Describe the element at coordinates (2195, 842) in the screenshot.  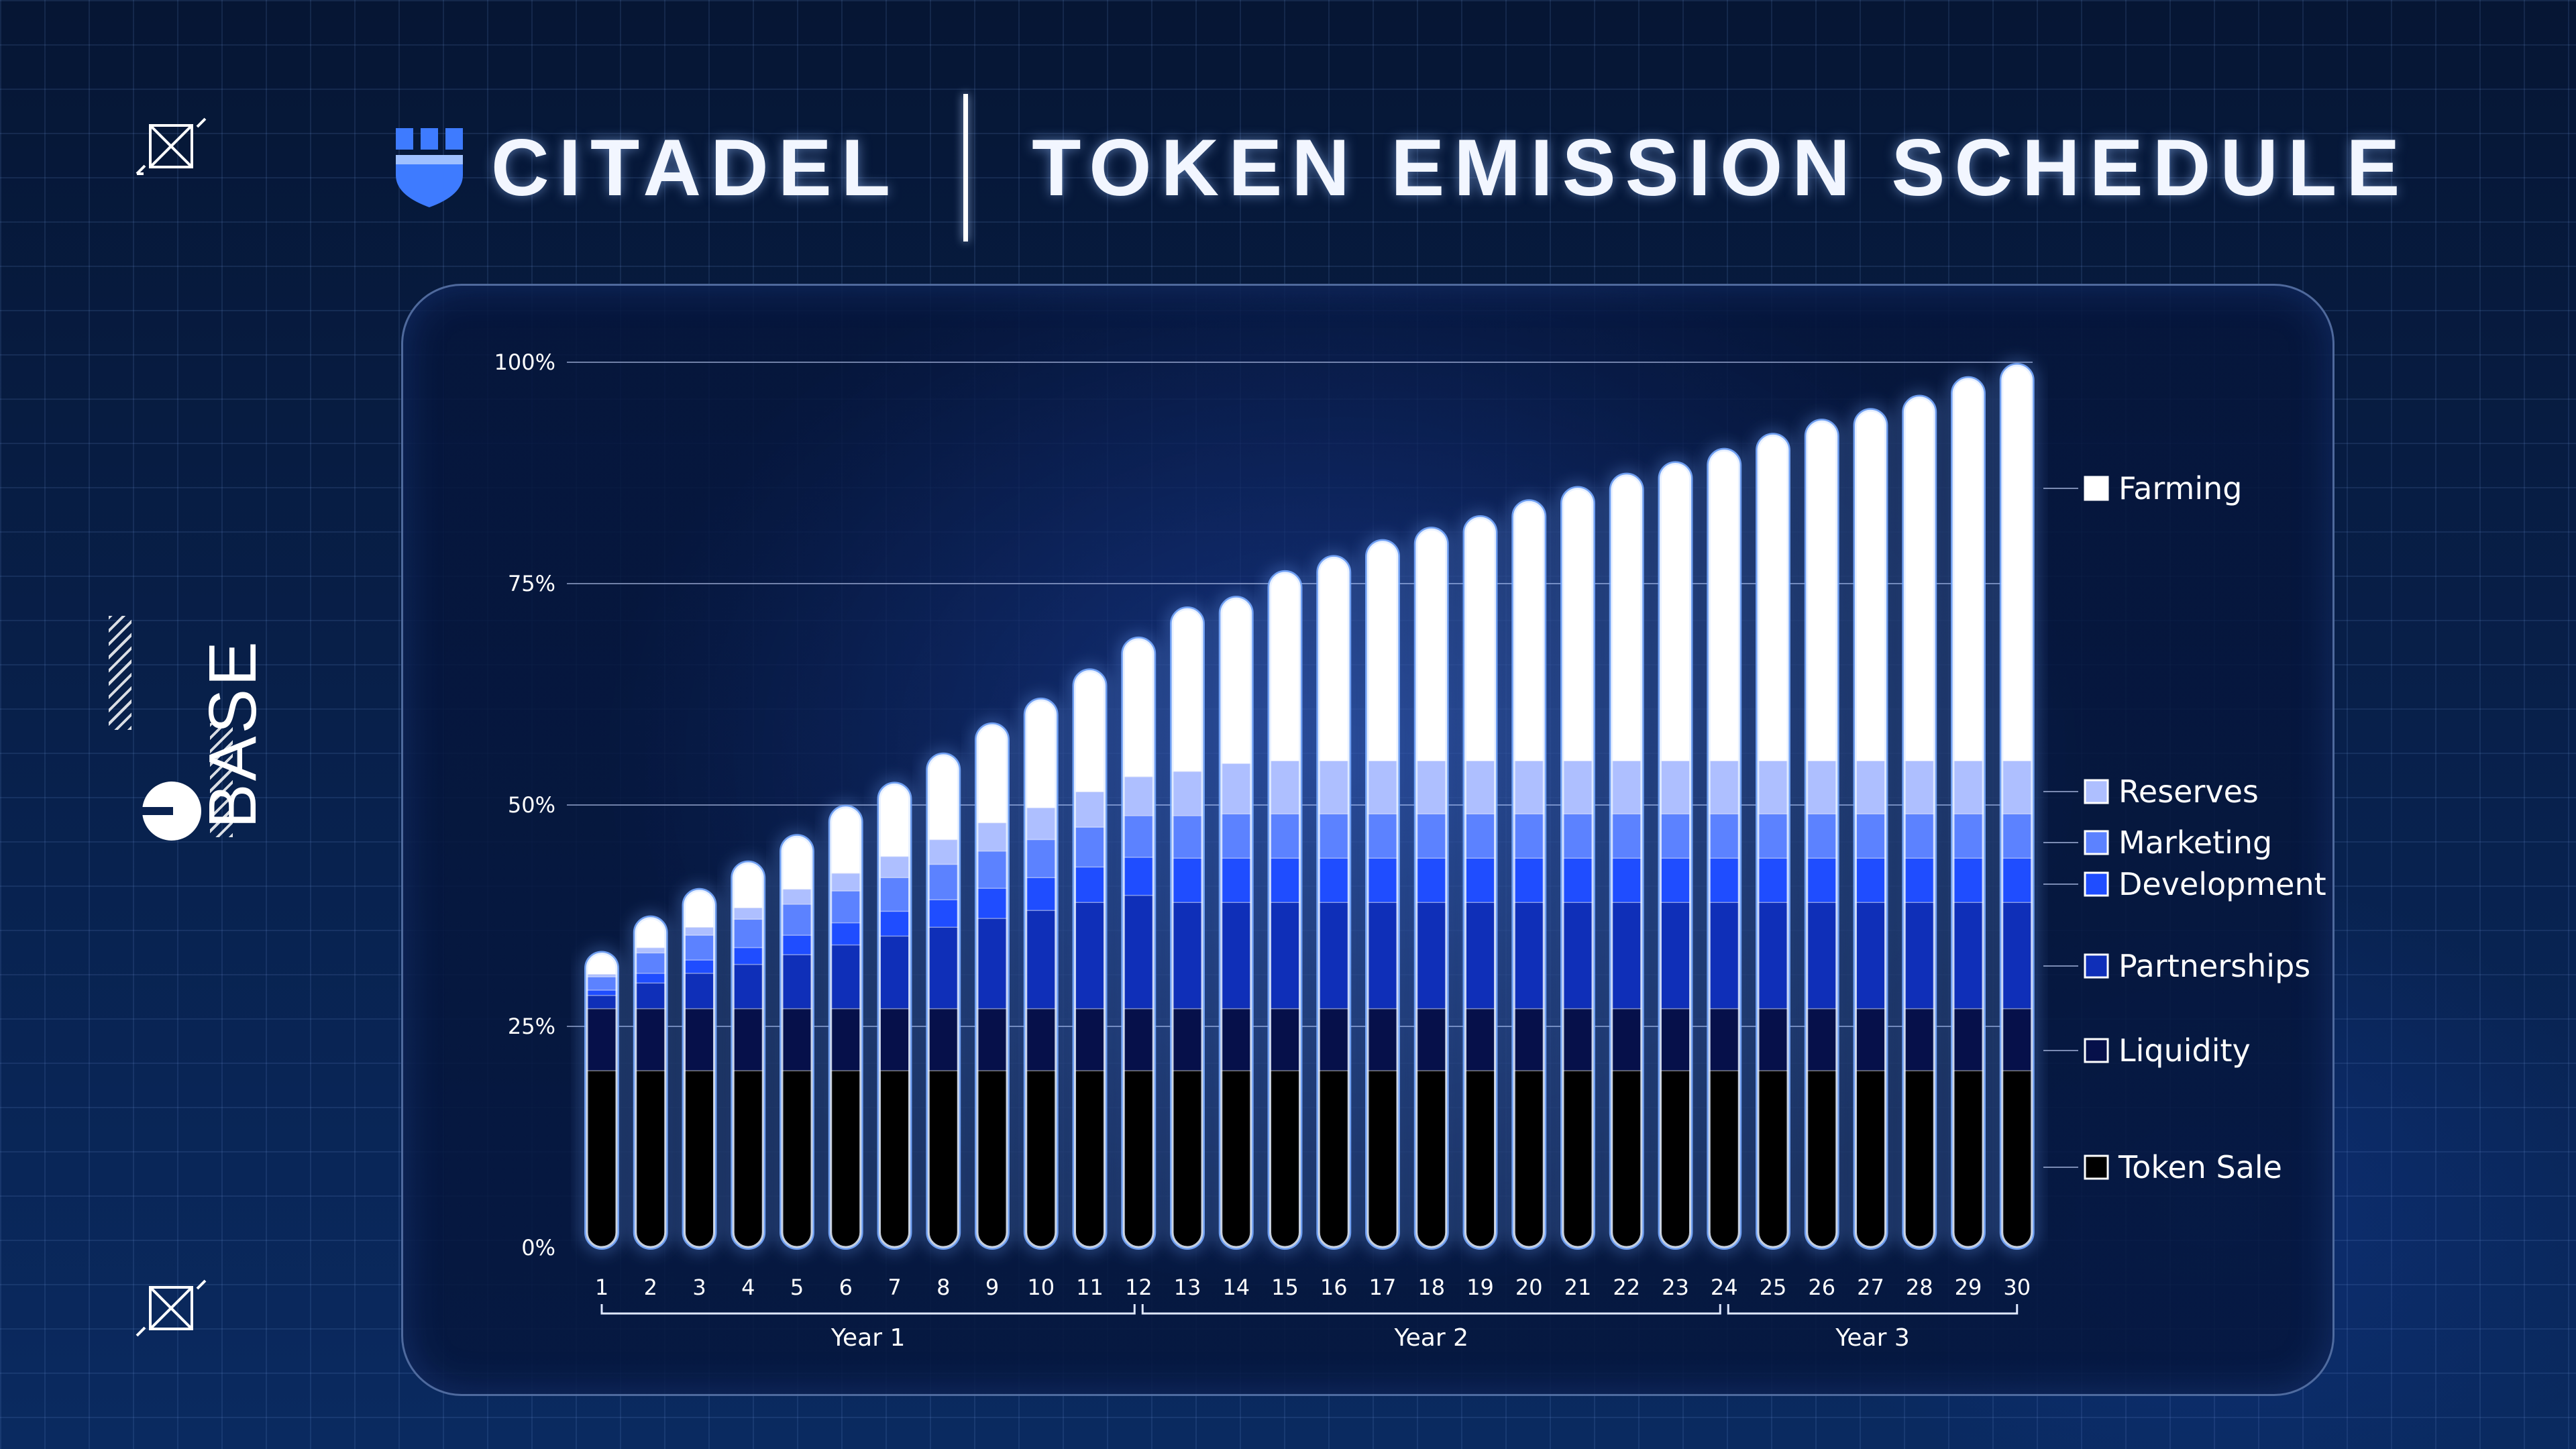
I see `legend-label: Marketing` at that location.